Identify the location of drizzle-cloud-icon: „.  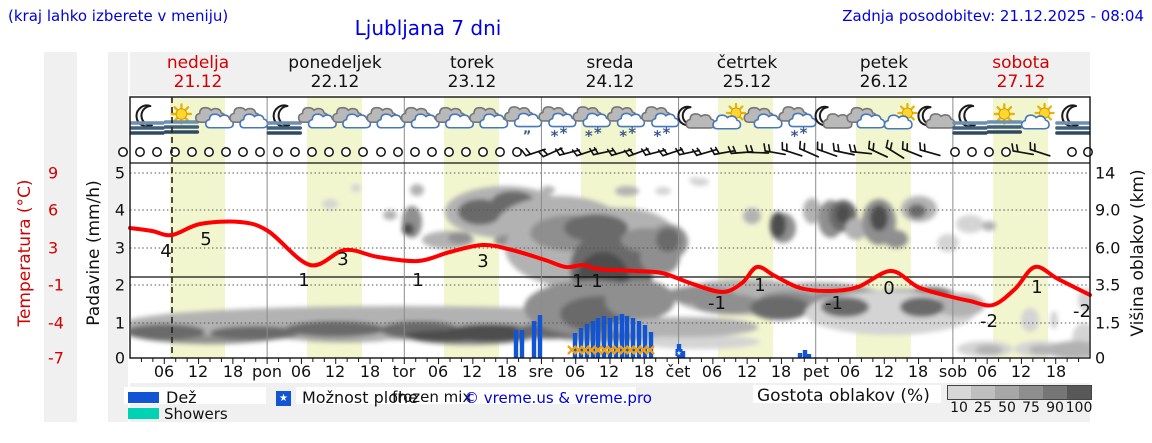
(523, 121).